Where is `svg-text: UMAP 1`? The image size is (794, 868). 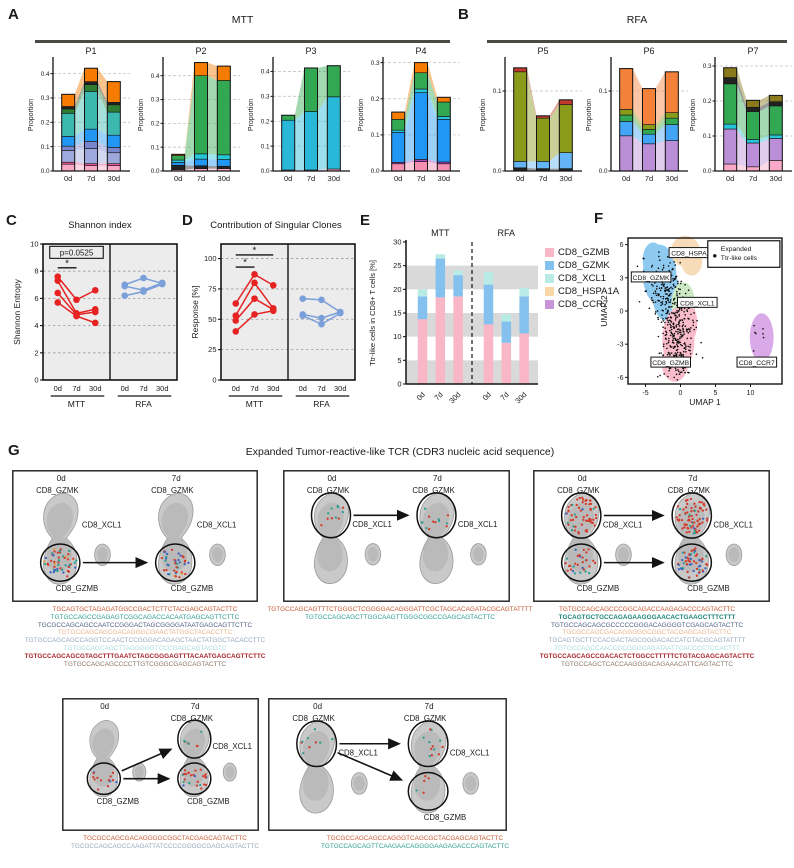 svg-text: UMAP 1 is located at coordinates (705, 402).